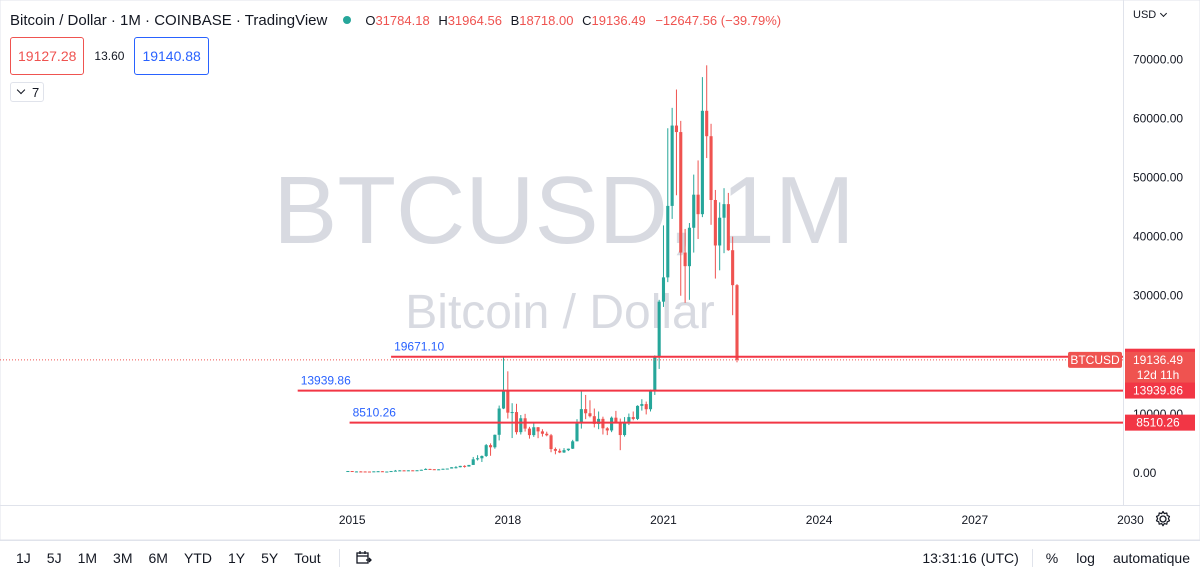 The height and width of the screenshot is (574, 1200). What do you see at coordinates (1163, 519) in the screenshot?
I see `gear-icon` at bounding box center [1163, 519].